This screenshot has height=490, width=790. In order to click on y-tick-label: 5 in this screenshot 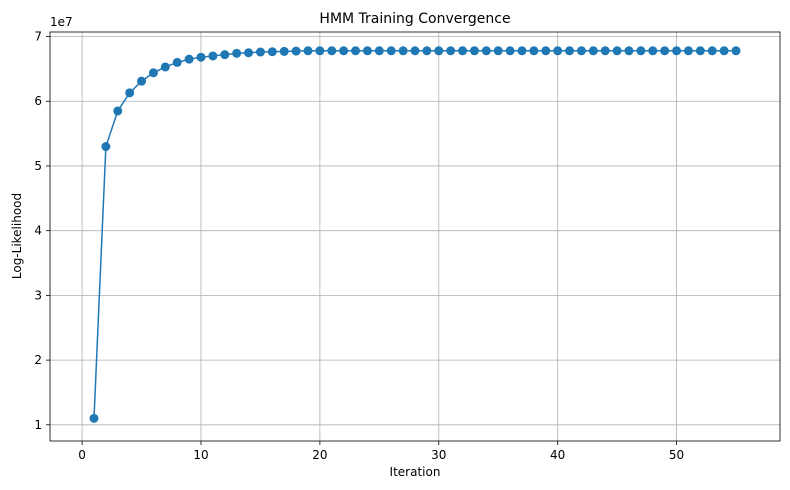, I will do `click(38, 166)`.